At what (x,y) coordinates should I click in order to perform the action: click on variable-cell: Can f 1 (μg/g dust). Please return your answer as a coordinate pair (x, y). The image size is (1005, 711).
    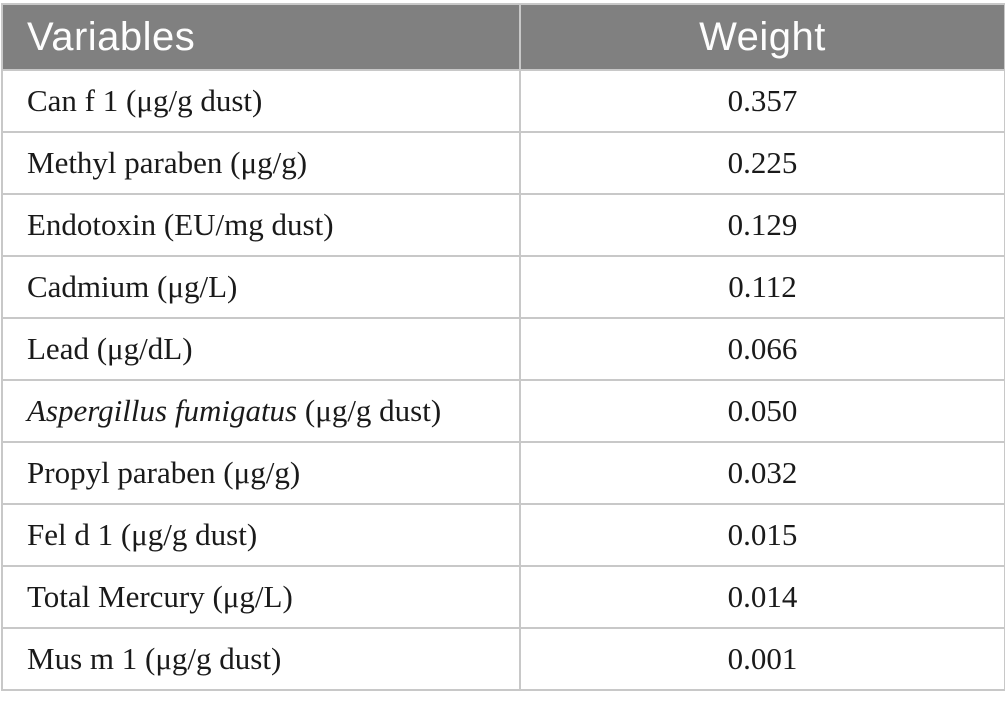
    Looking at the image, I should click on (261, 101).